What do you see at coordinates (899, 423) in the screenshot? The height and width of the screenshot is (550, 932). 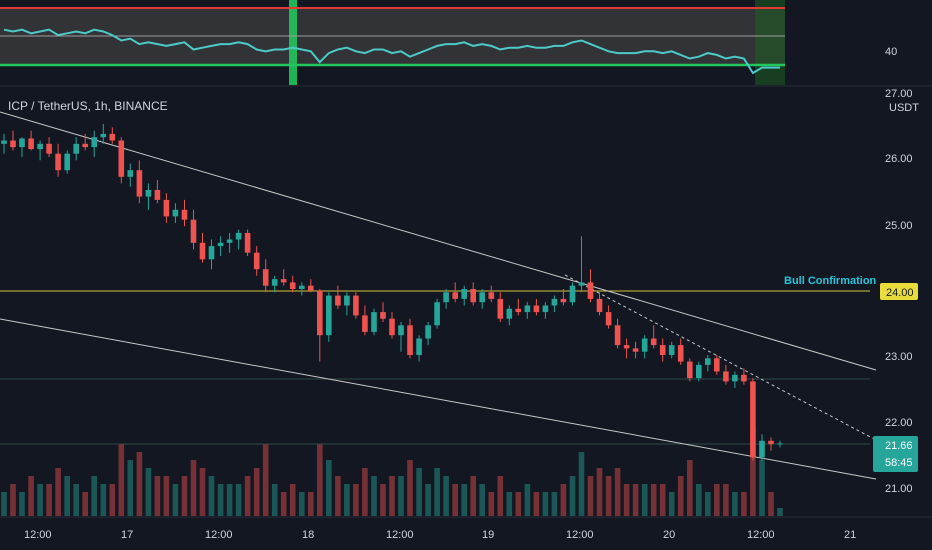 I see `price-tick-22: 22.00` at bounding box center [899, 423].